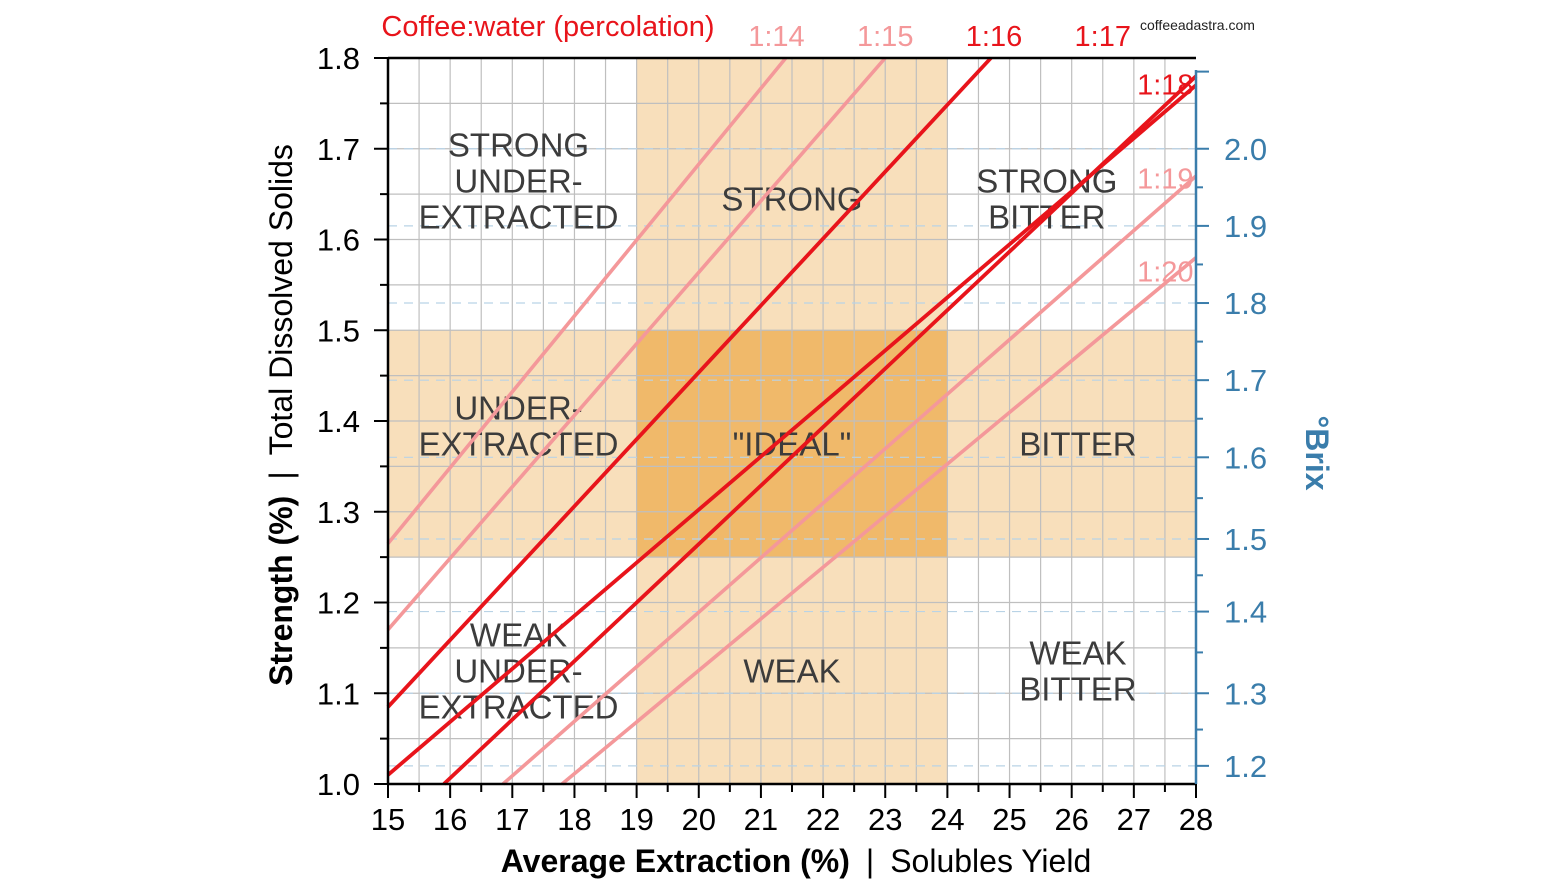  What do you see at coordinates (450, 819) in the screenshot?
I see `x-tick-label: 16` at bounding box center [450, 819].